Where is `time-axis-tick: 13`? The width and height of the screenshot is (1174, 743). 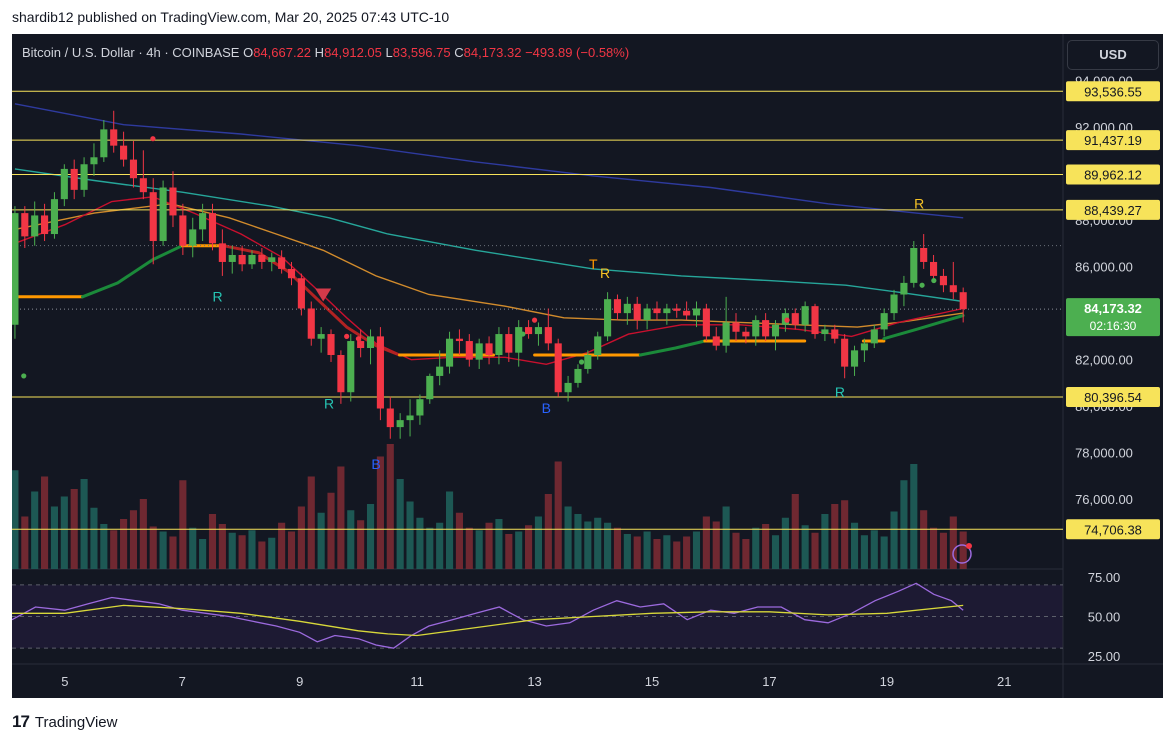
time-axis-tick: 13 is located at coordinates (534, 681).